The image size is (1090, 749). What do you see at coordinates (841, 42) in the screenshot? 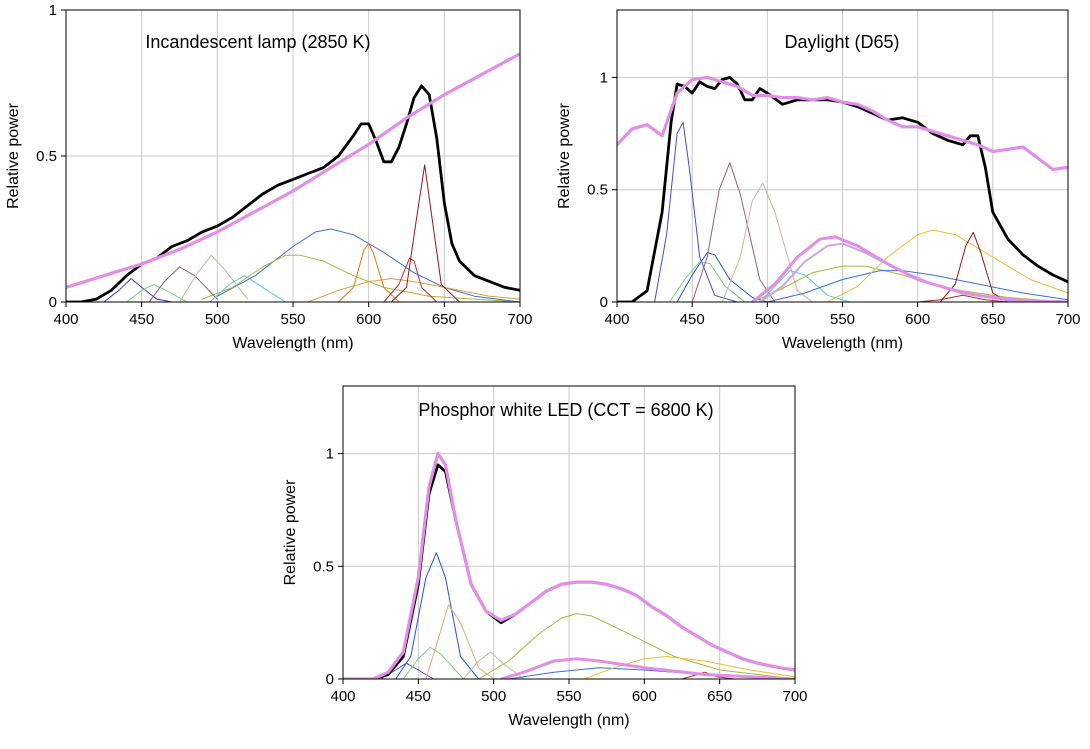
I see `chart-title: Daylight (D65)` at bounding box center [841, 42].